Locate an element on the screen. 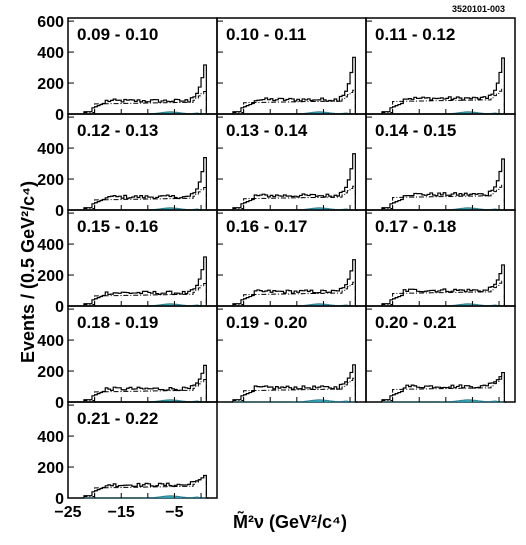  panel-label: 0.12 - 0.13 is located at coordinates (117, 130).